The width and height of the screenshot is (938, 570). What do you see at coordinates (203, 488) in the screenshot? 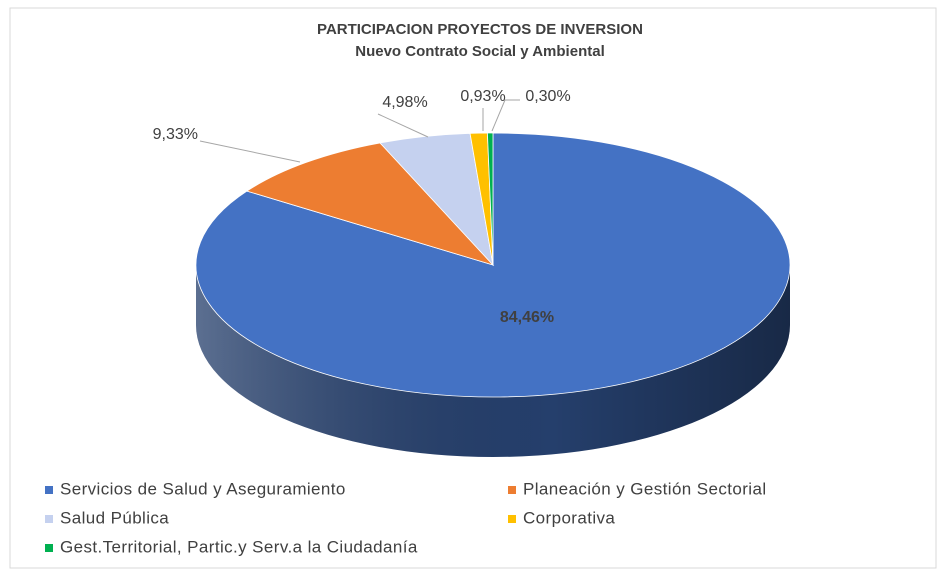
I see `legend-label: Servicios de Salud y Aseguramiento` at bounding box center [203, 488].